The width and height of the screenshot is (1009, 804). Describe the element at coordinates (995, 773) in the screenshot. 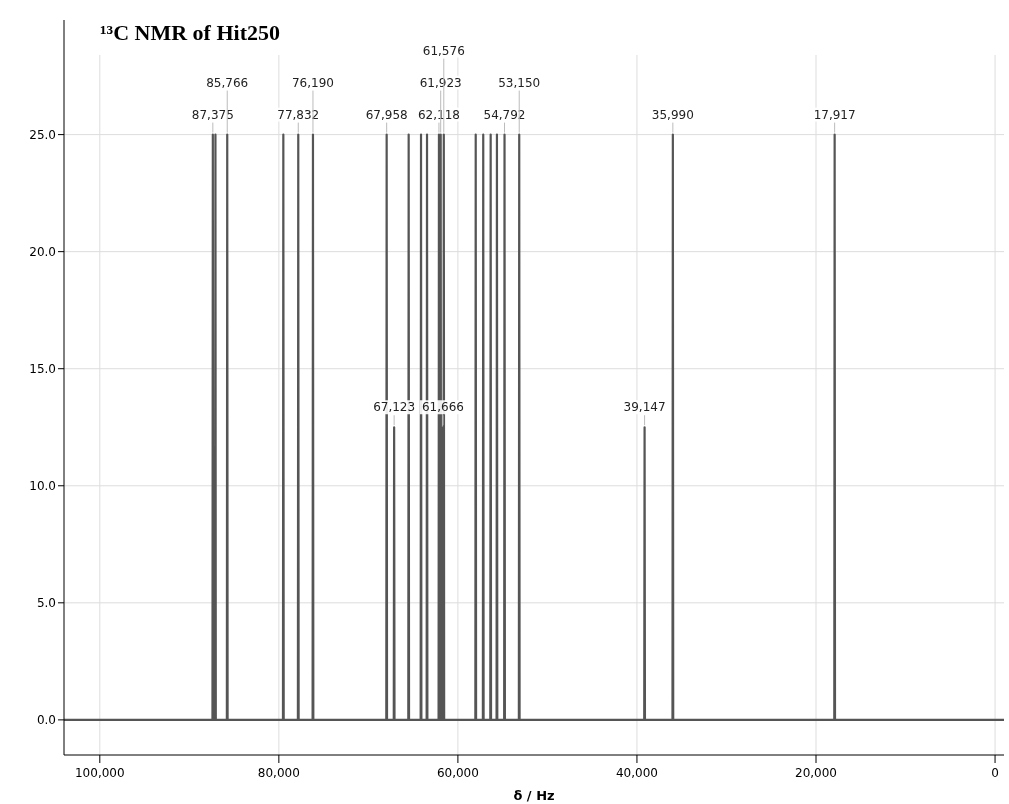

I see `x-tick-label: 0` at that location.